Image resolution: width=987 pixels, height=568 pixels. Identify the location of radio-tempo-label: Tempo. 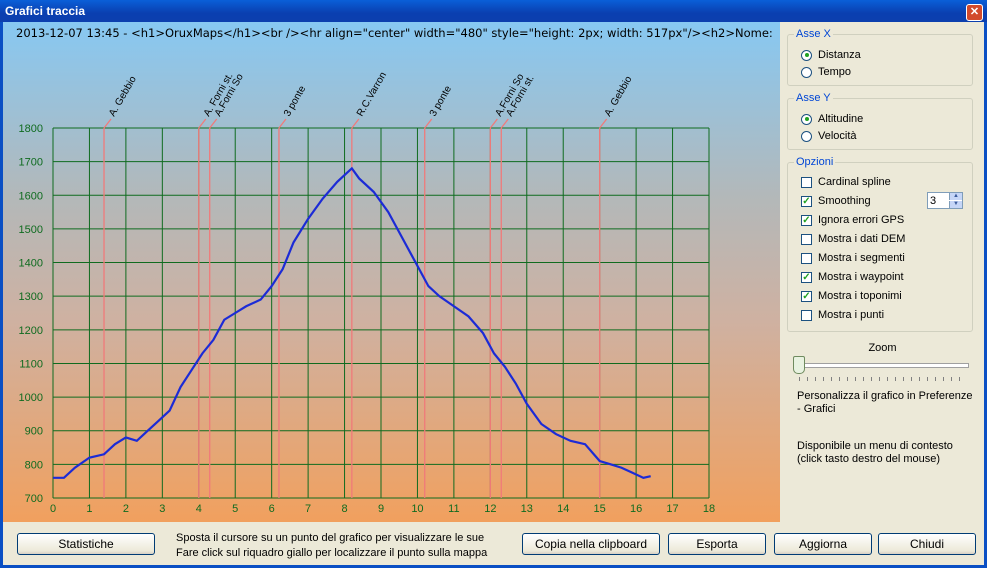
(835, 72).